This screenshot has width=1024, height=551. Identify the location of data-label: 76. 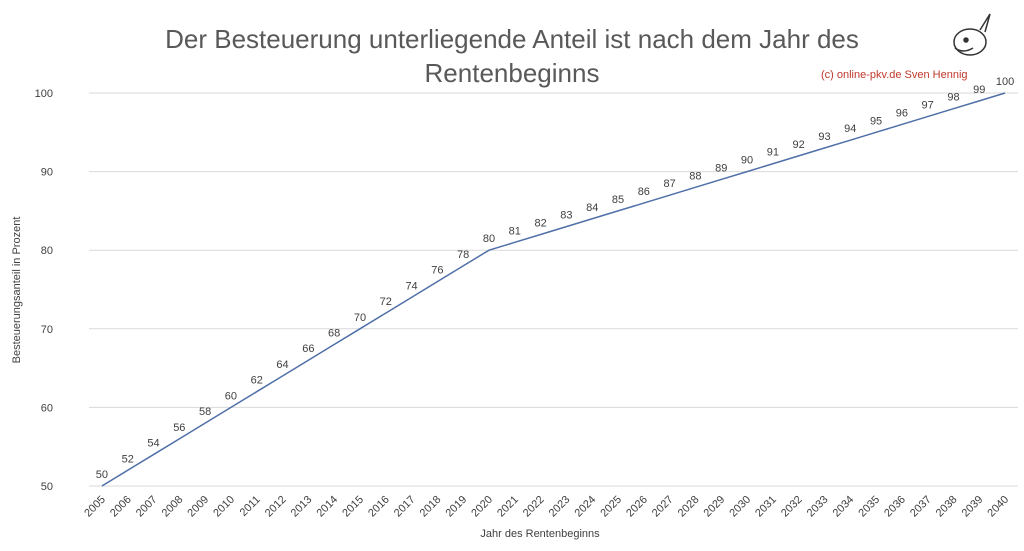
(437, 271).